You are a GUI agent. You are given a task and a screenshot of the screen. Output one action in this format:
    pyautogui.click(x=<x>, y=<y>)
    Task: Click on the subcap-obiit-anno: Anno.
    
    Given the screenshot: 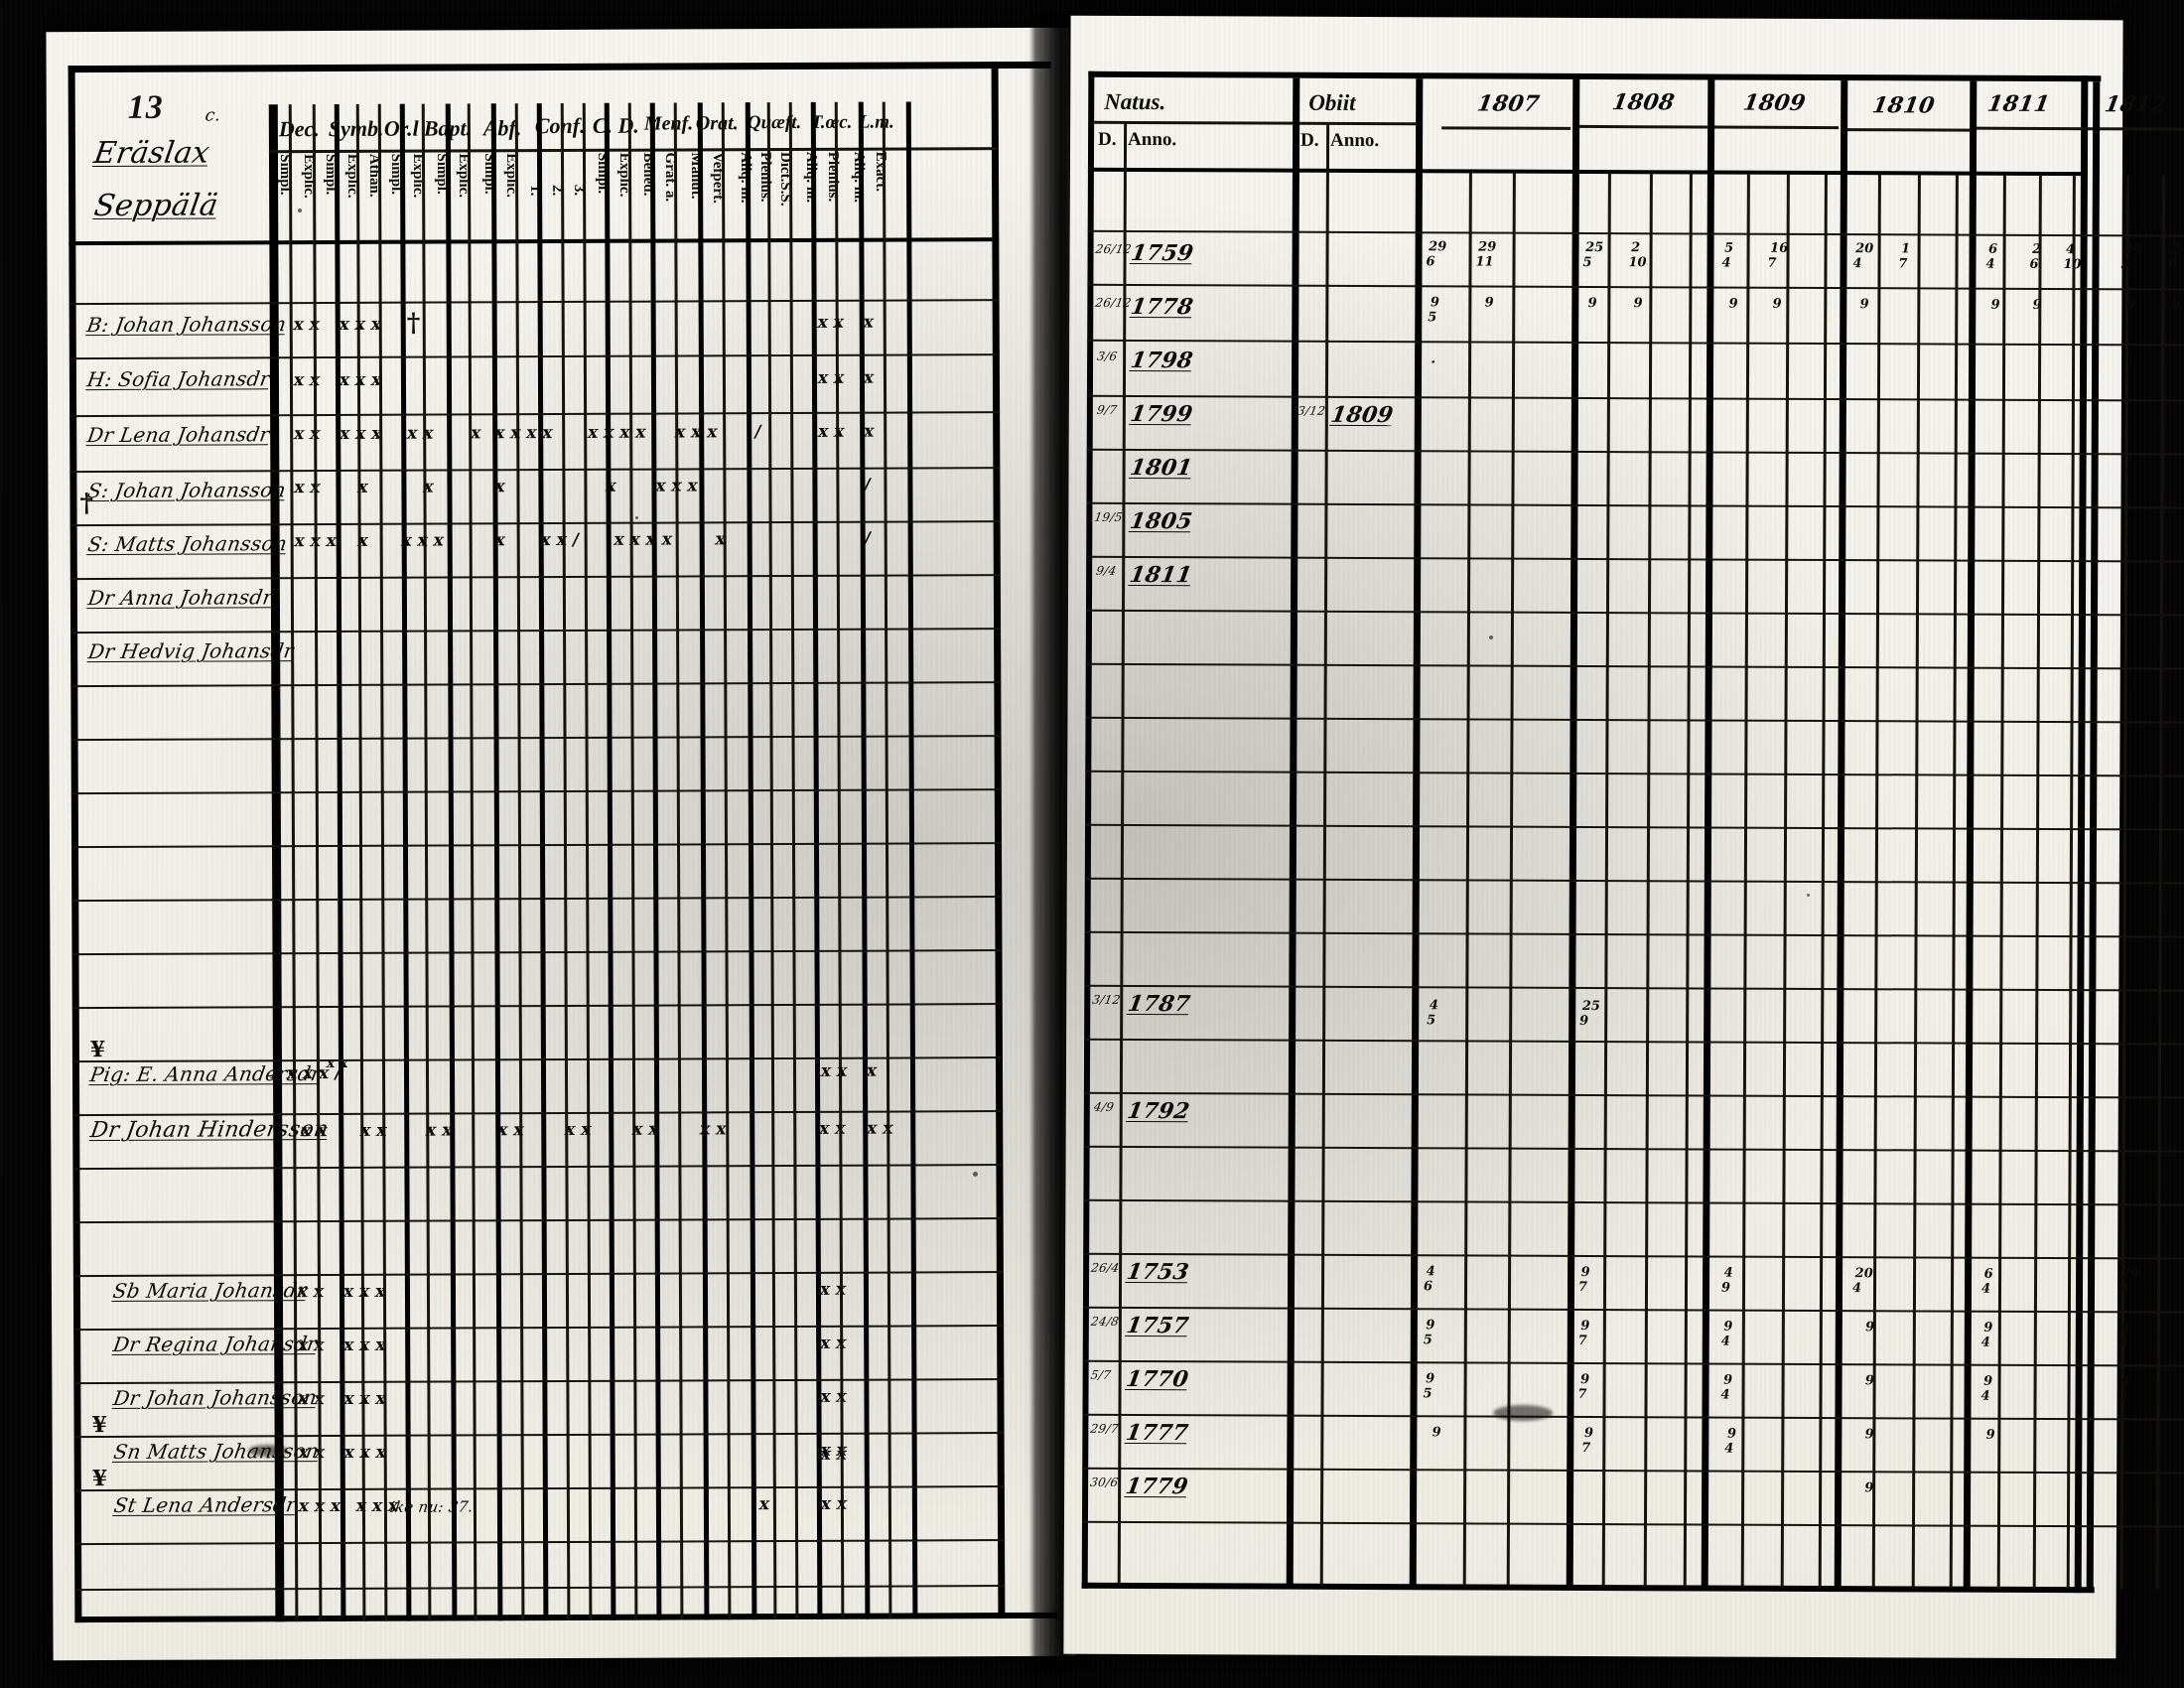 What is the action you would take?
    pyautogui.click(x=1355, y=140)
    